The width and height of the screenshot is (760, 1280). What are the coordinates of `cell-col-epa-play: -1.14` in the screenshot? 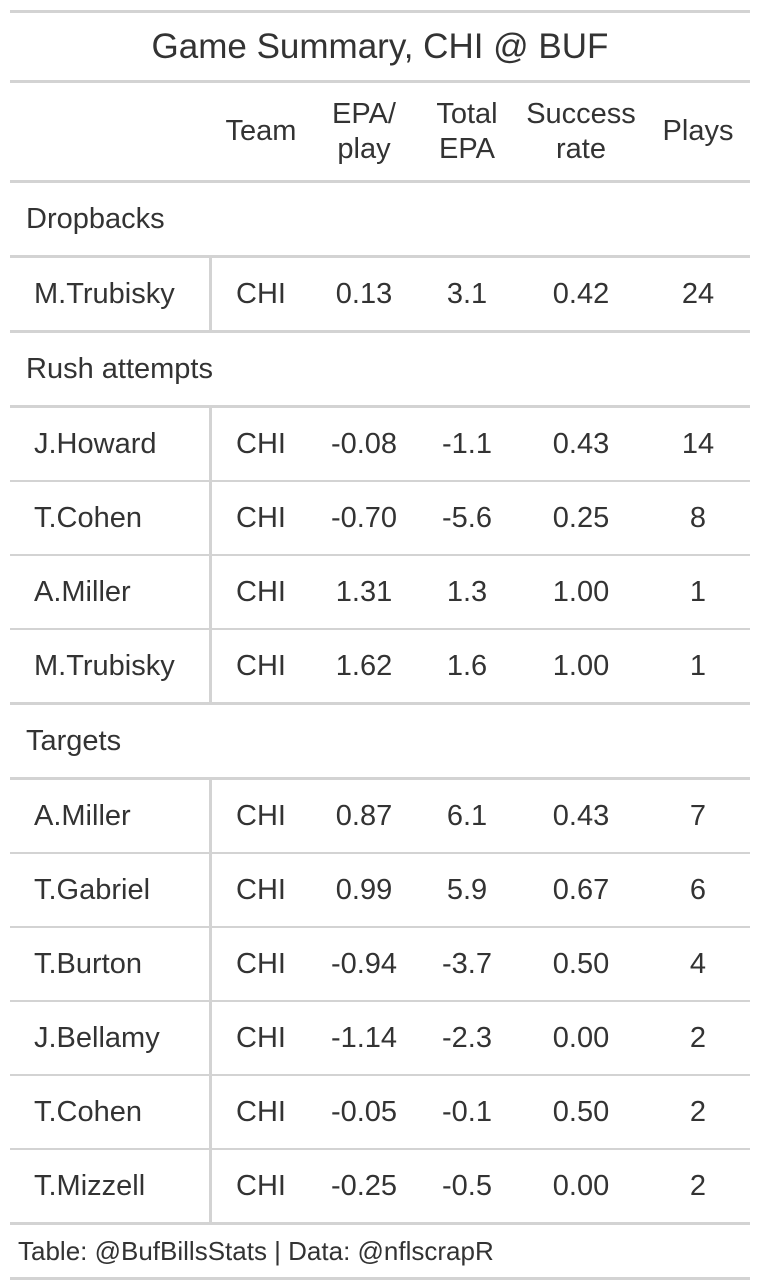 It's located at (364, 1037).